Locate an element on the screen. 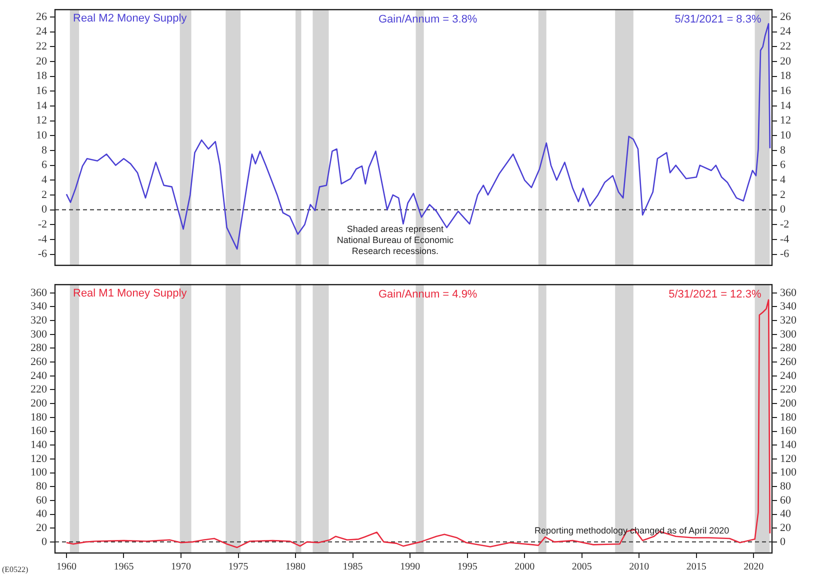  y2-tick-label: 16 is located at coordinates (786, 91).